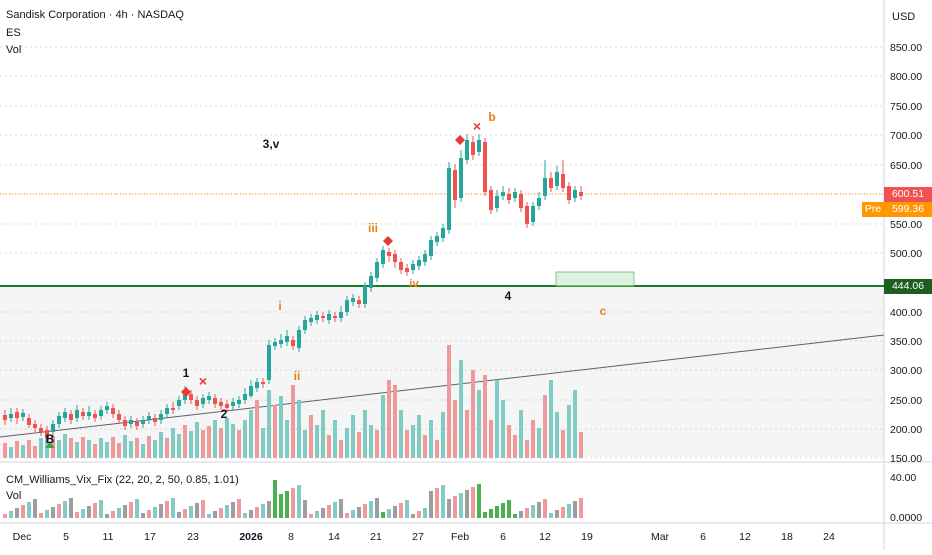 Image resolution: width=932 pixels, height=555 pixels. Describe the element at coordinates (906, 518) in the screenshot. I see `indicator-scale-label: 0.0000` at that location.